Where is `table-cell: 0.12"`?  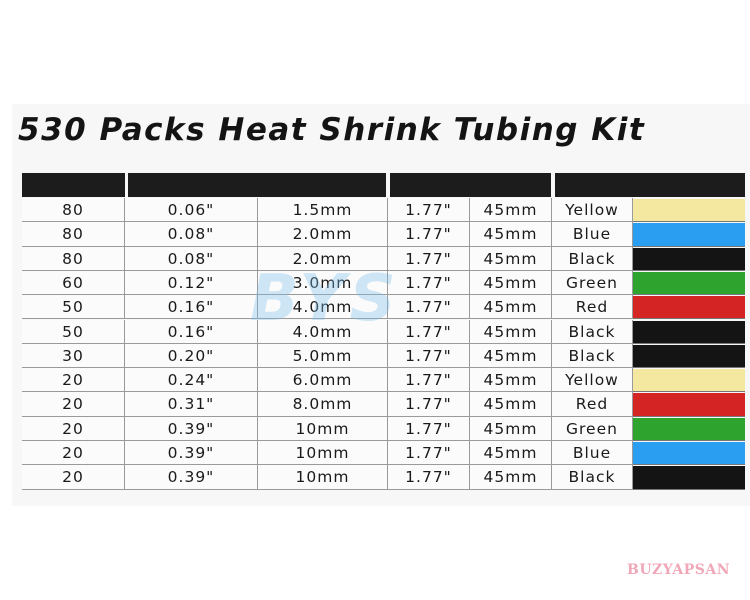
table-cell: 0.12" is located at coordinates (191, 283).